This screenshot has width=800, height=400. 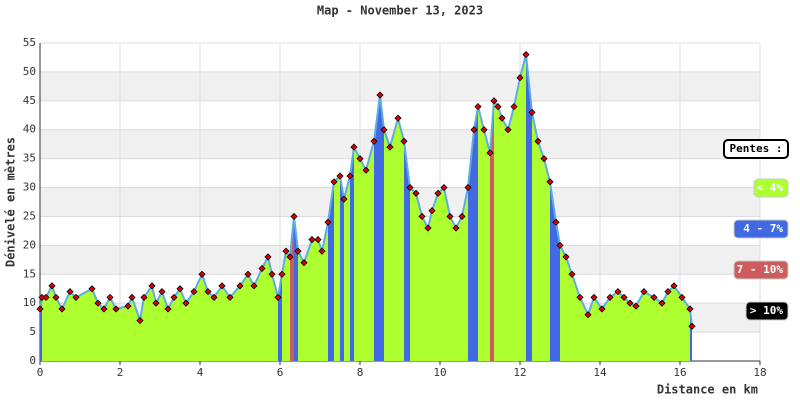 What do you see at coordinates (679, 372) in the screenshot?
I see `x-tick-label: 16` at bounding box center [679, 372].